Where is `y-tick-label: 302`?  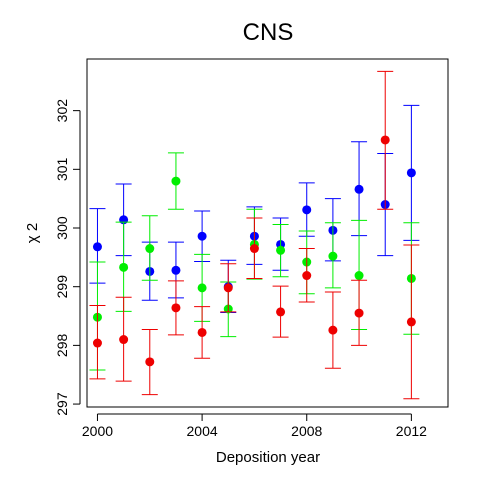 y-tick-label: 302 is located at coordinates (62, 111).